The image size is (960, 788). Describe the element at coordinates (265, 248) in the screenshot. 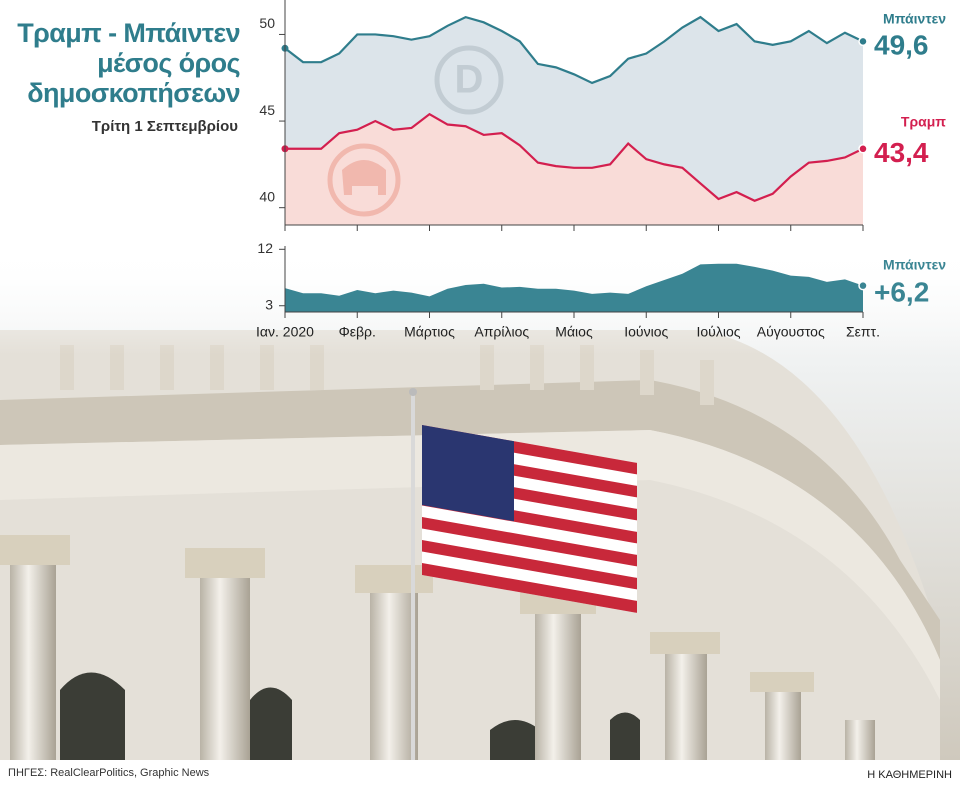

I see `y-tick-label: 12` at that location.